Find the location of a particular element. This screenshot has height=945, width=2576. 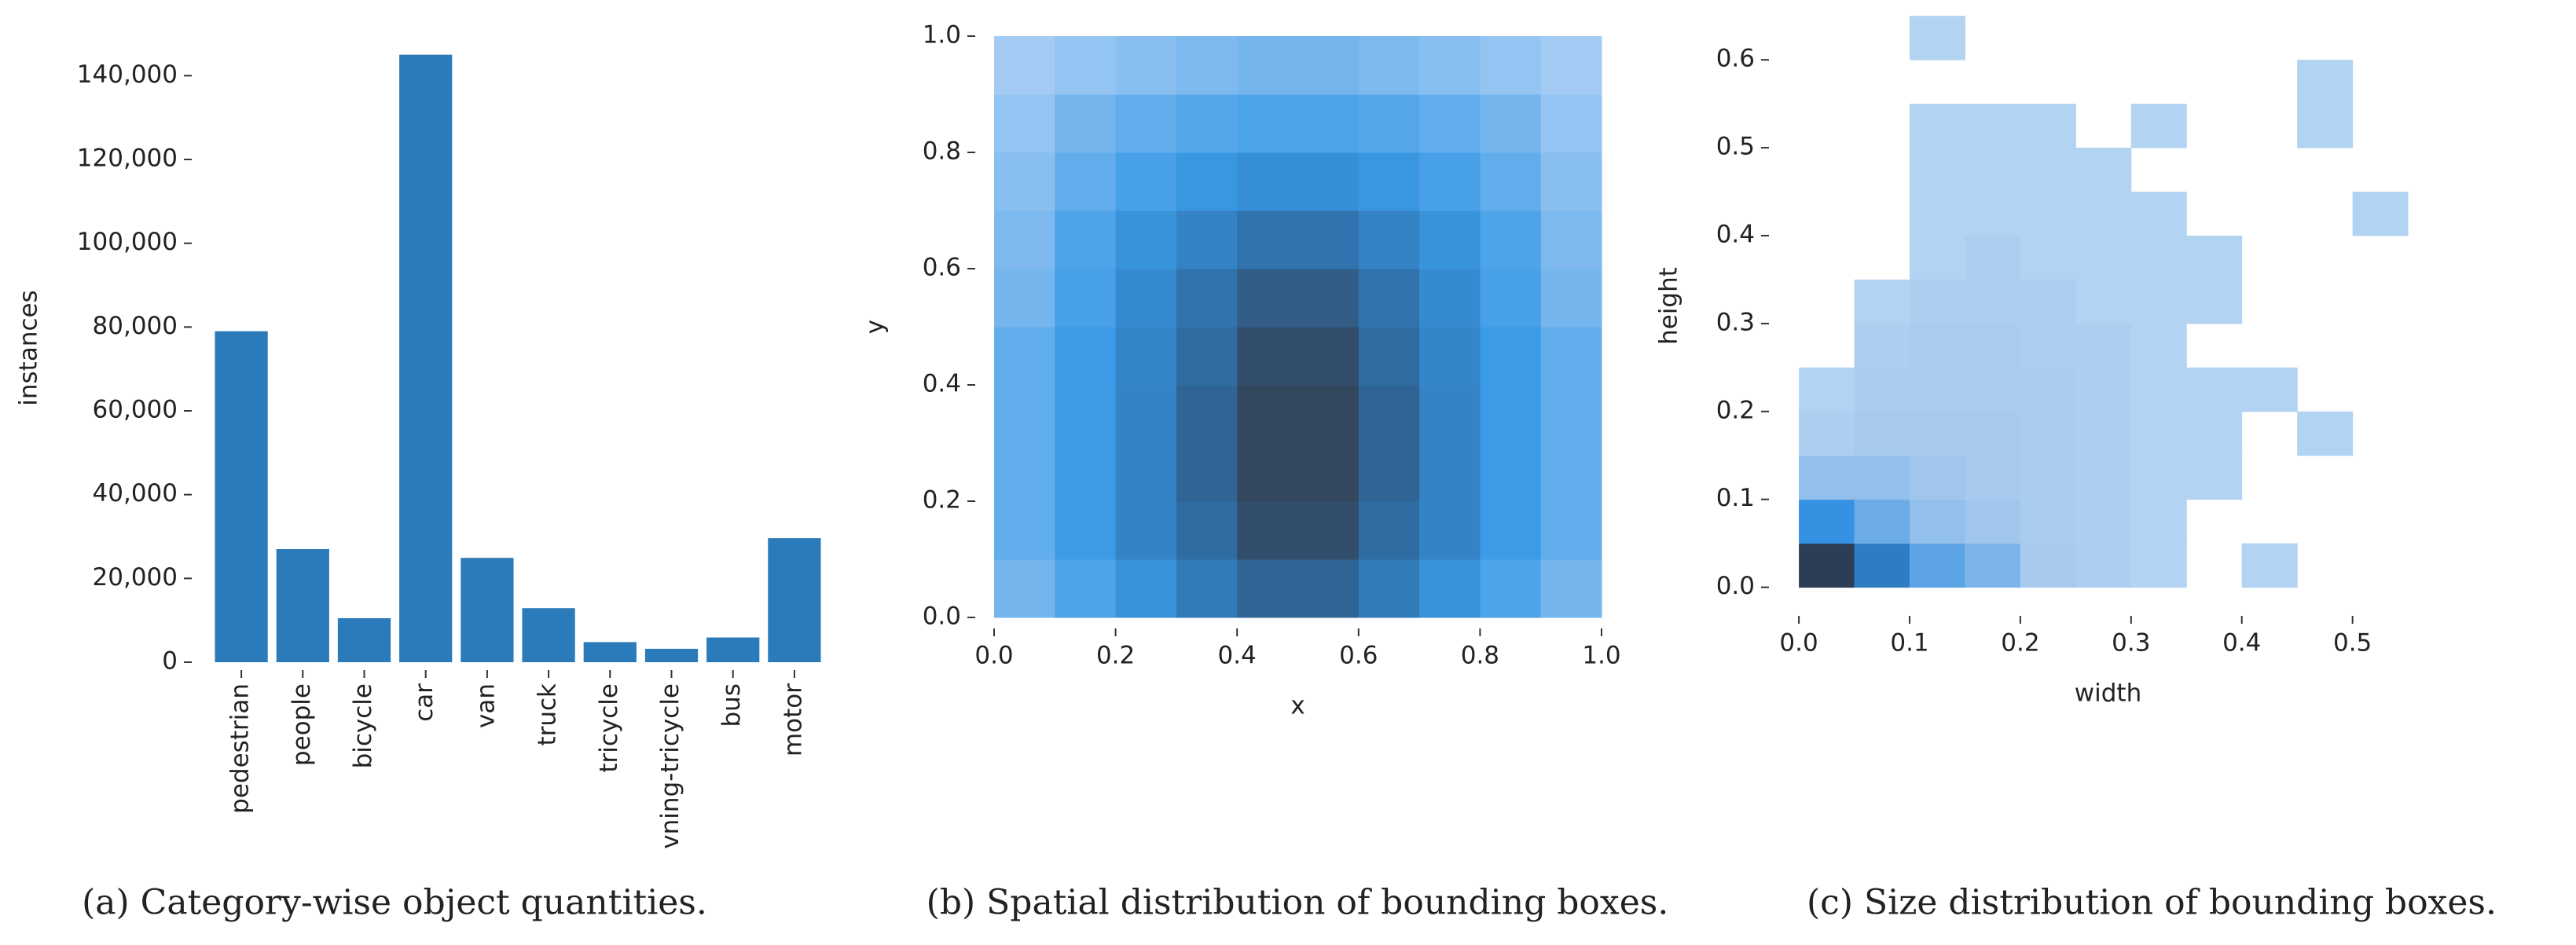

y-tick-label: 0.2 is located at coordinates (1736, 410).